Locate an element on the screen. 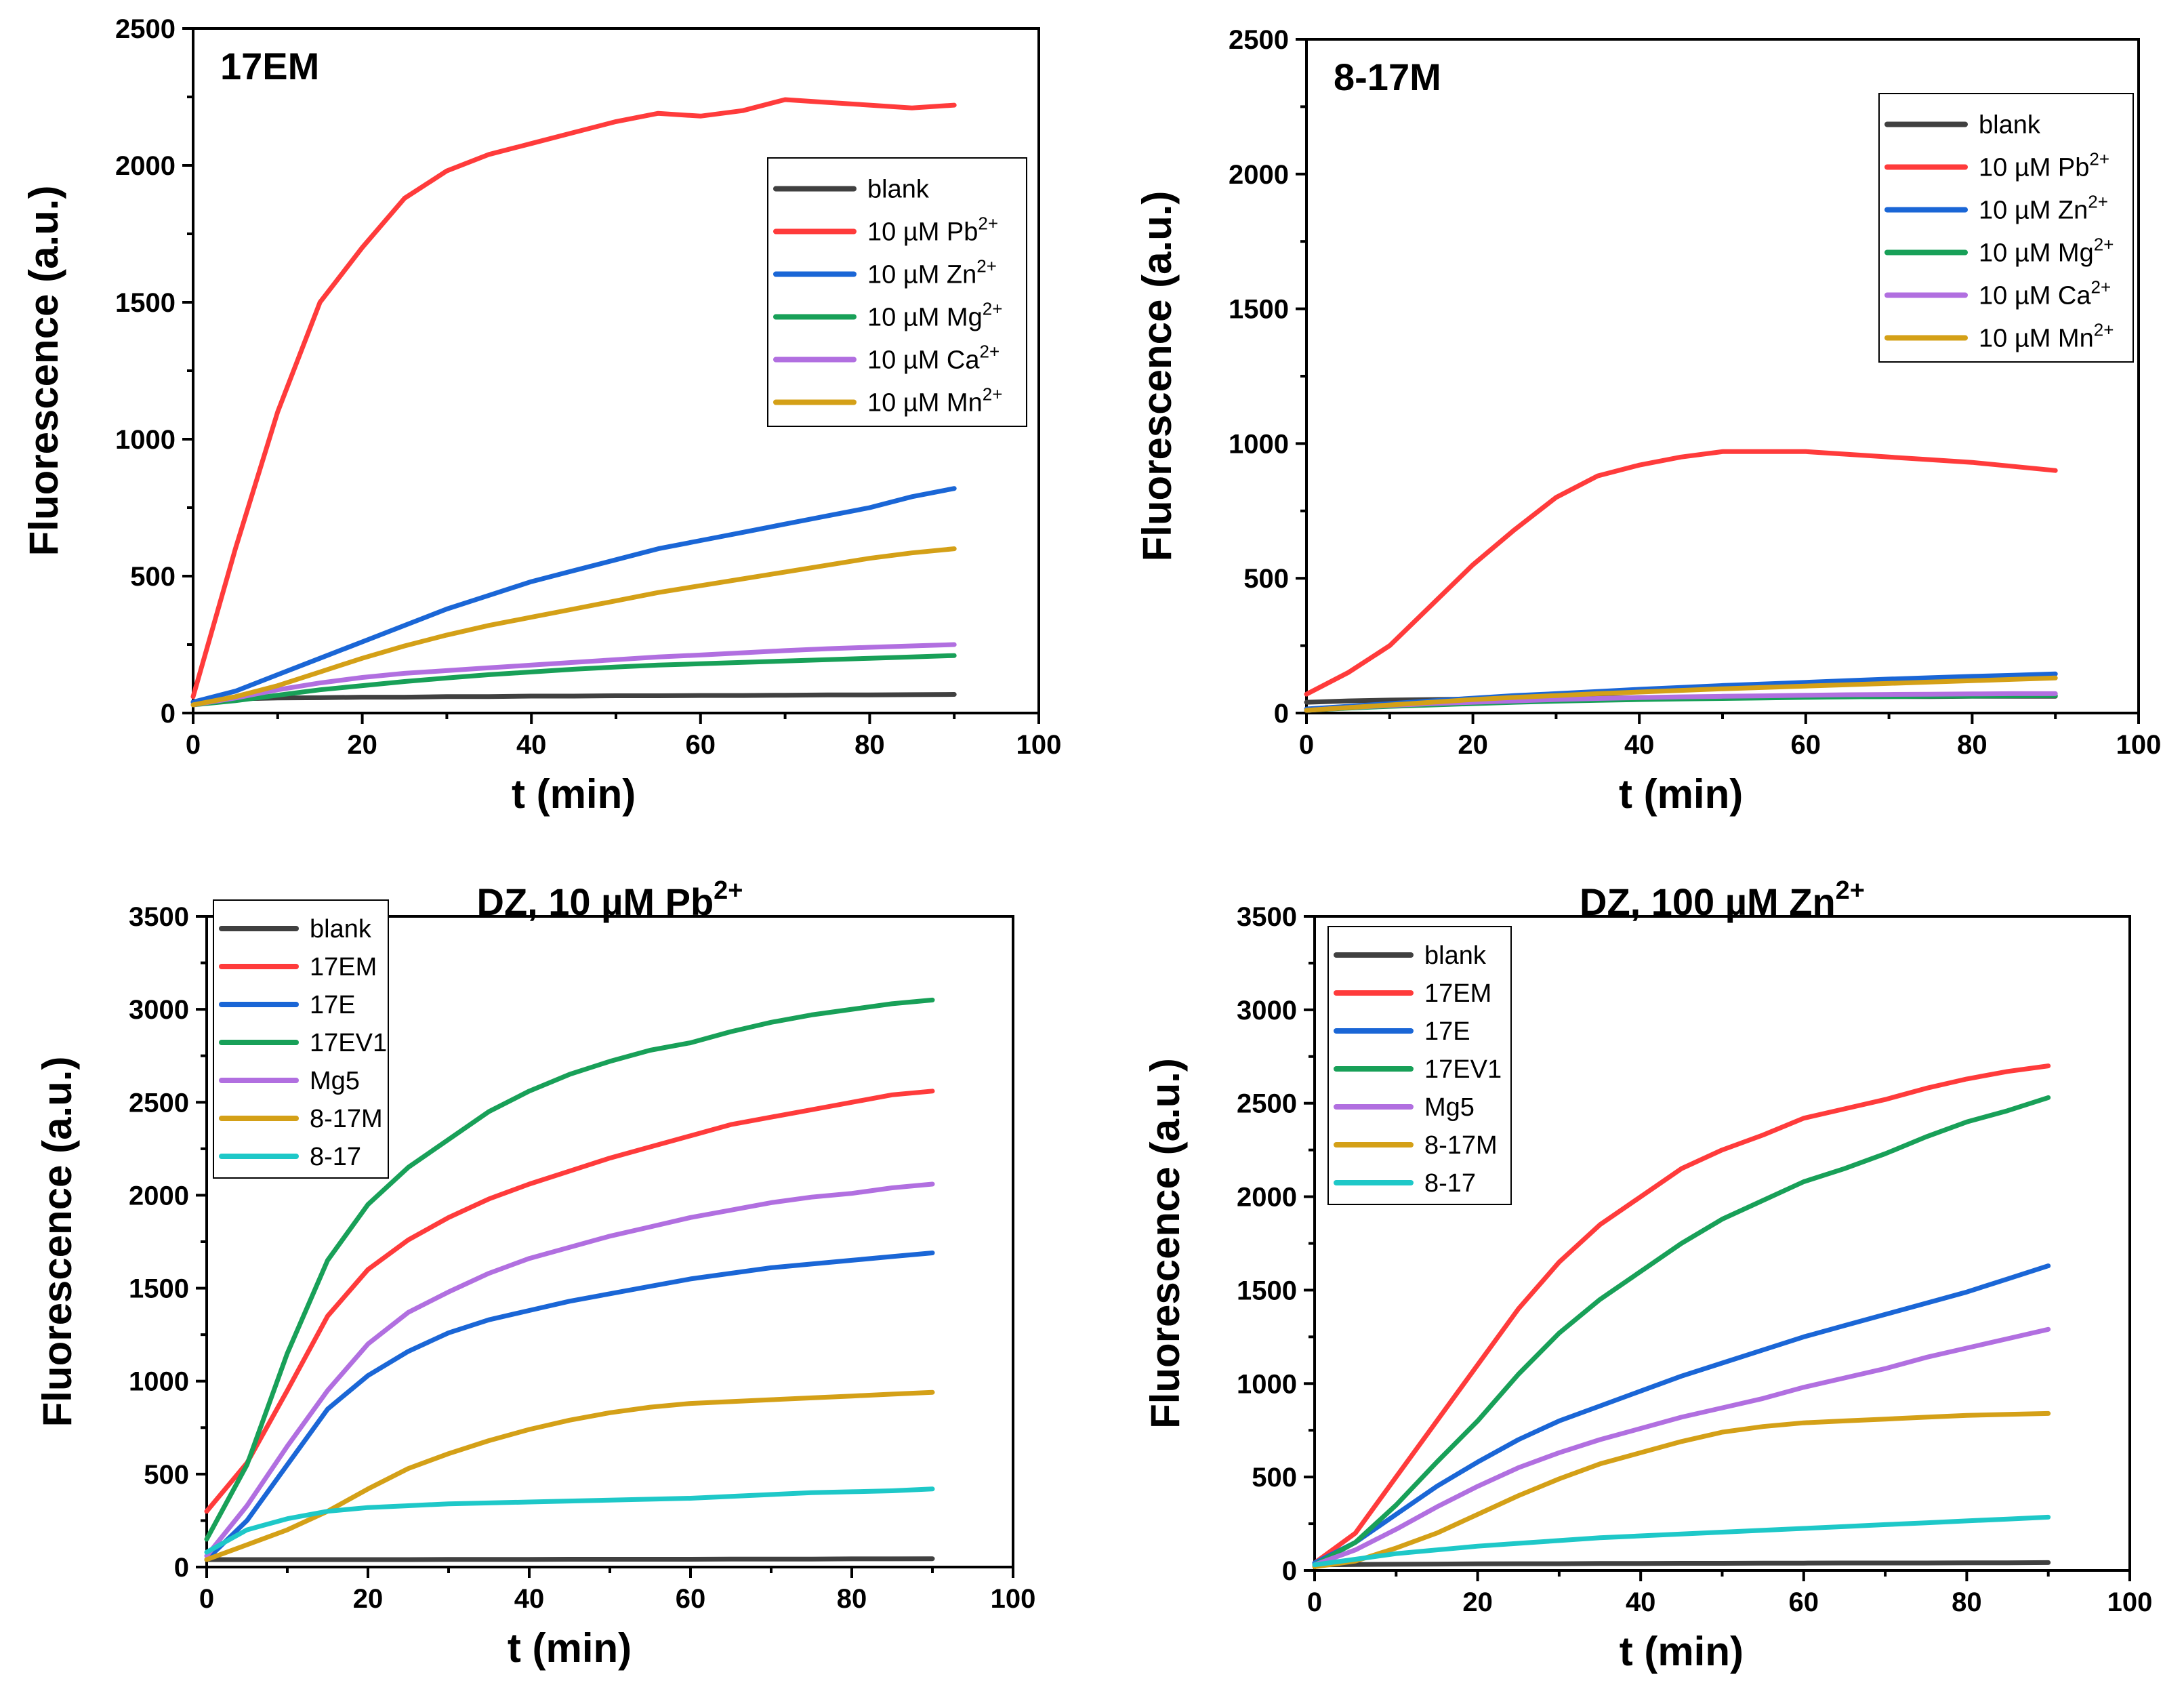  x-tick-label: 80 is located at coordinates (1967, 1602).